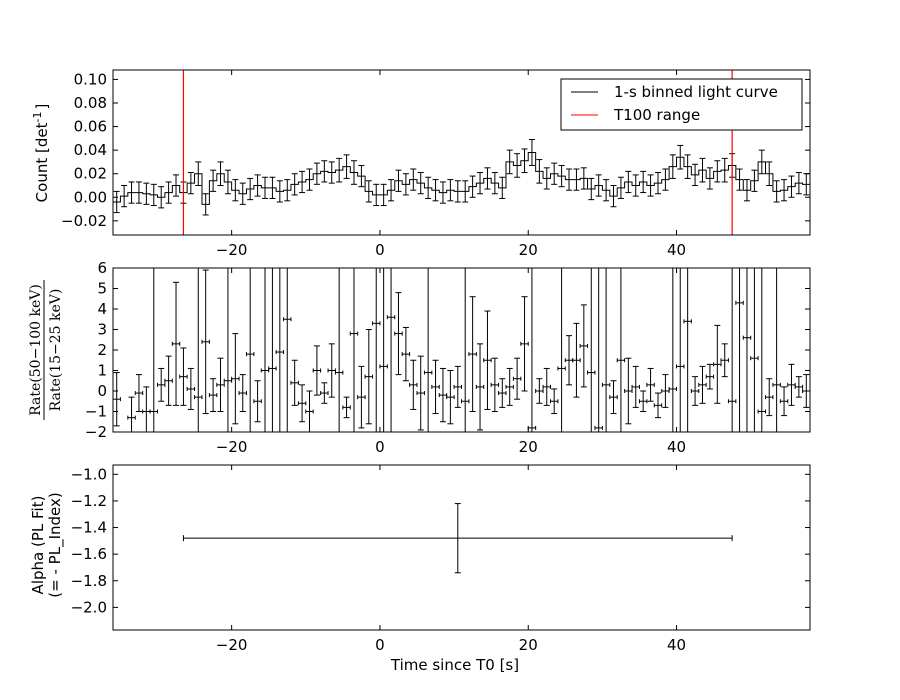  Describe the element at coordinates (102, 350) in the screenshot. I see `hardness-ratio-y-tick-label: 2` at that location.